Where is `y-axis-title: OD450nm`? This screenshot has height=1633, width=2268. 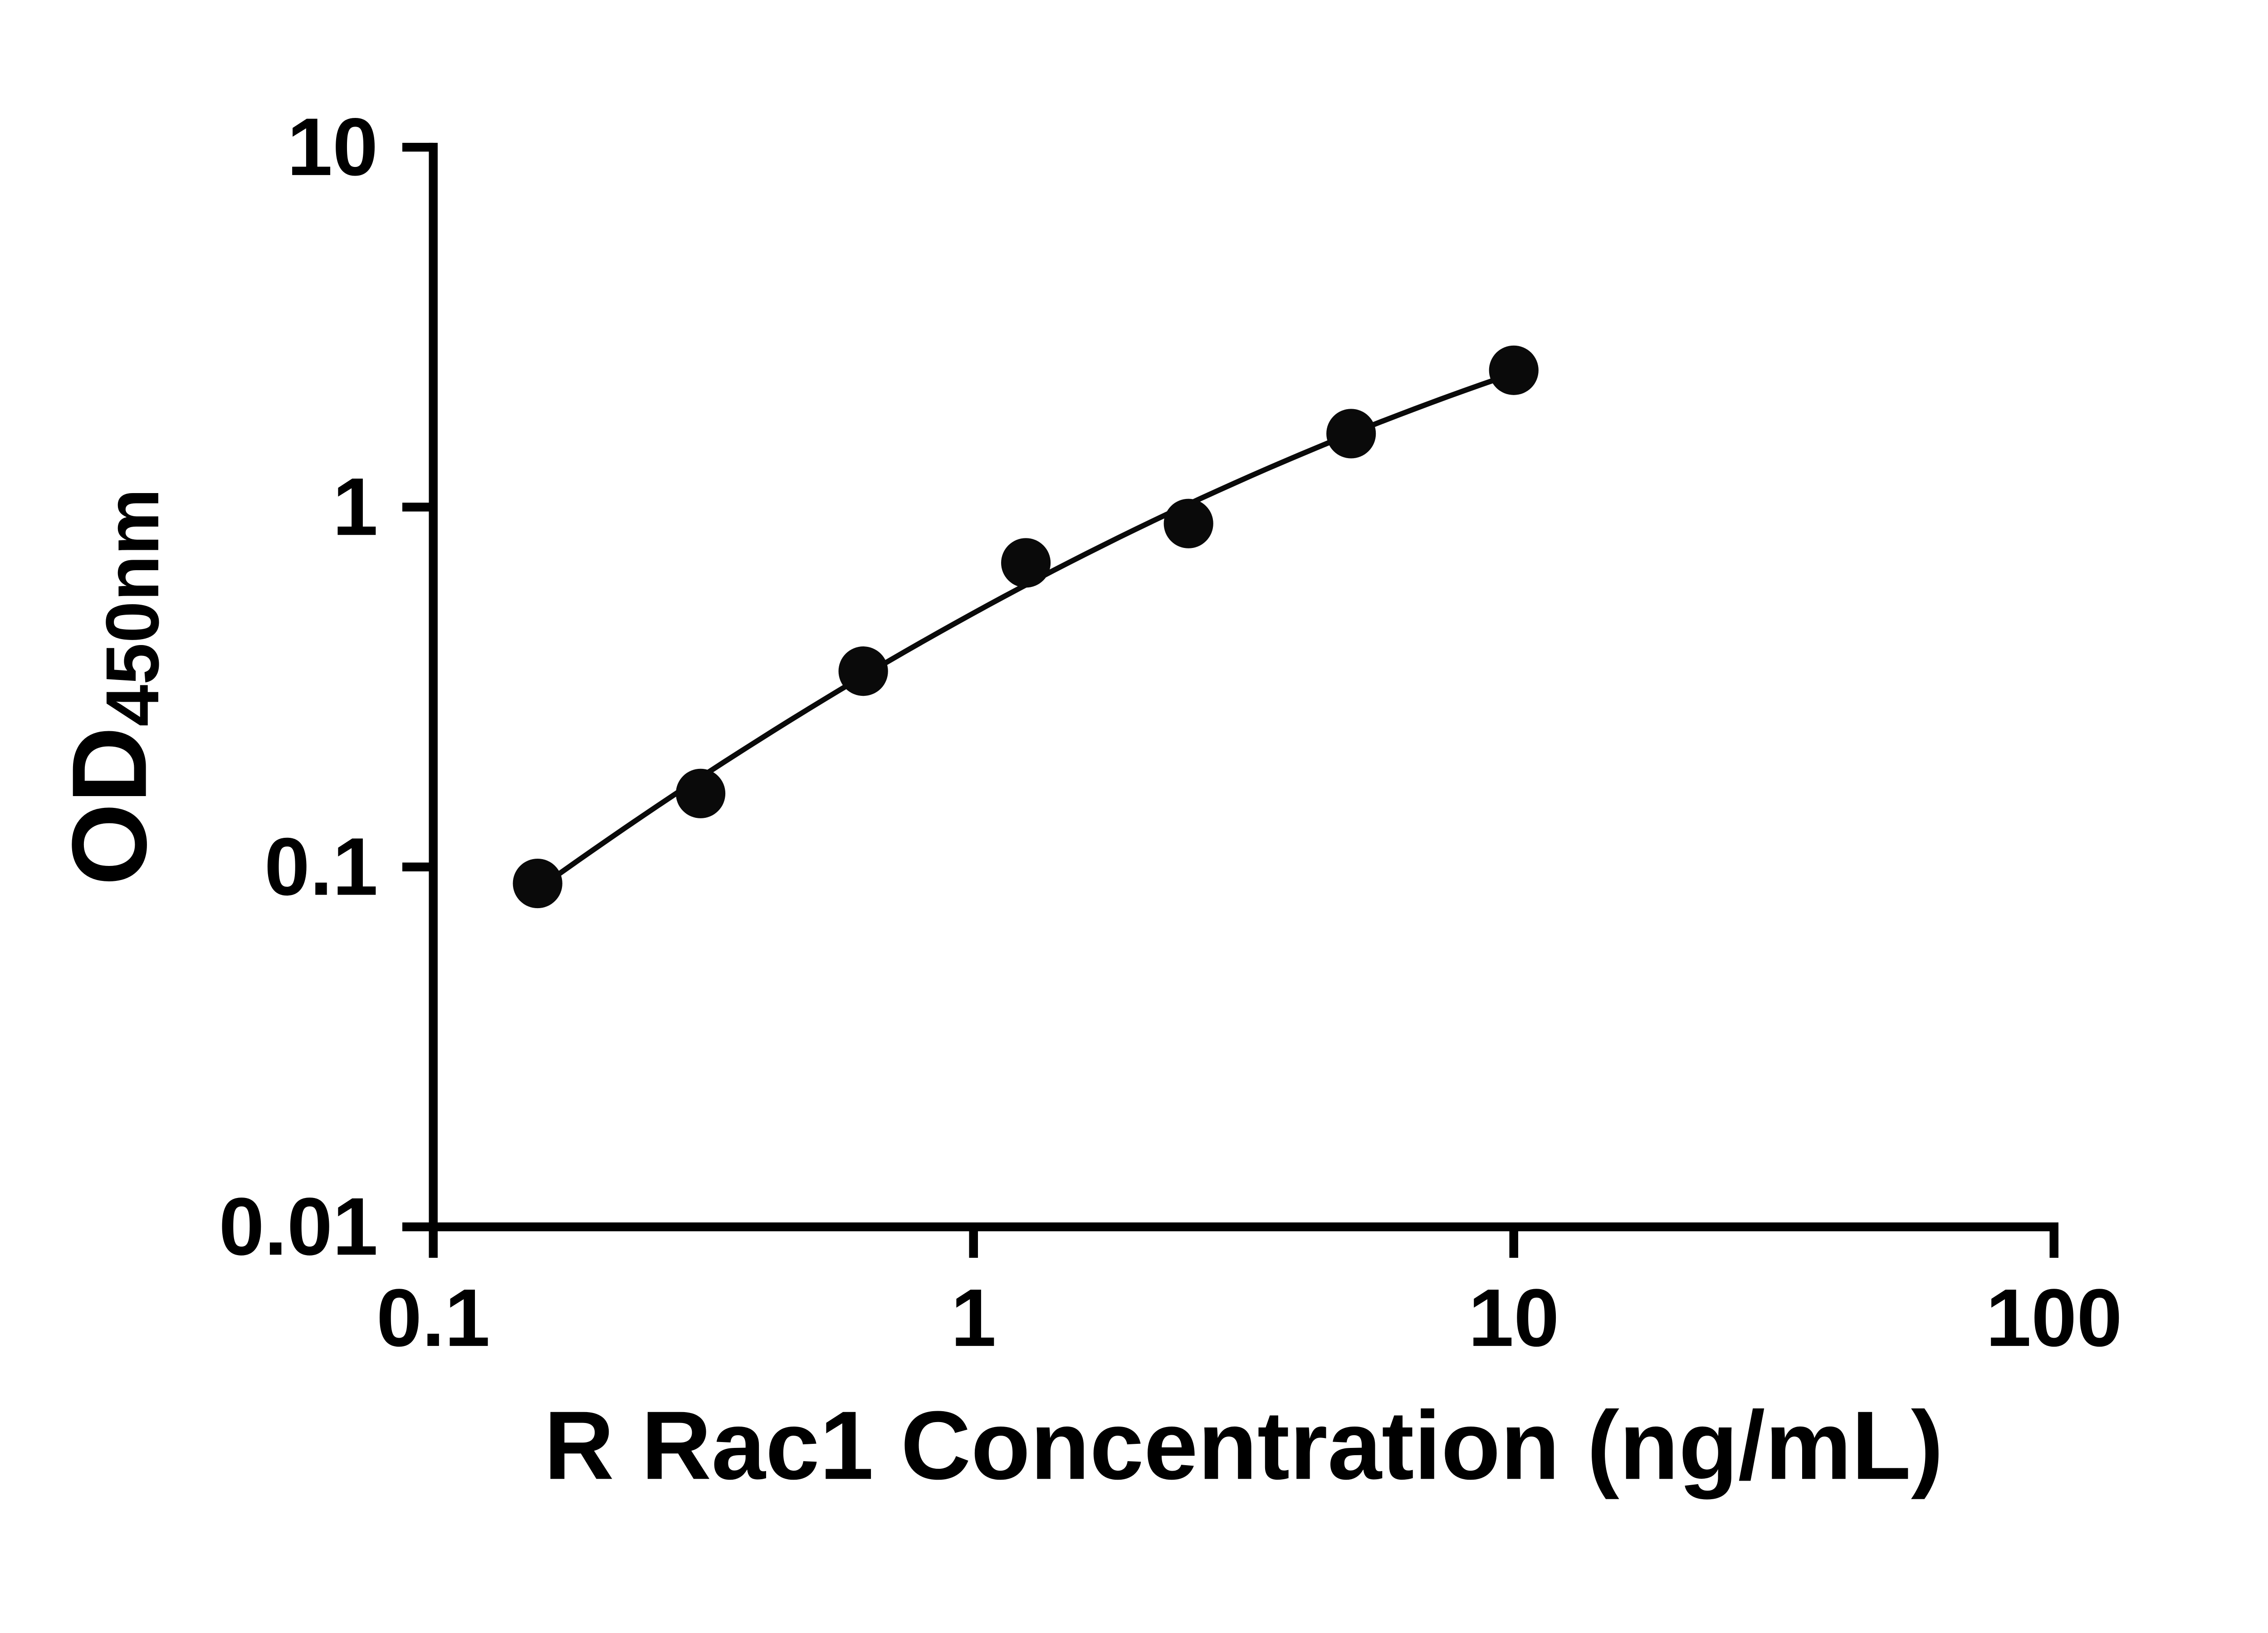 y-axis-title: OD450nm is located at coordinates (113, 687).